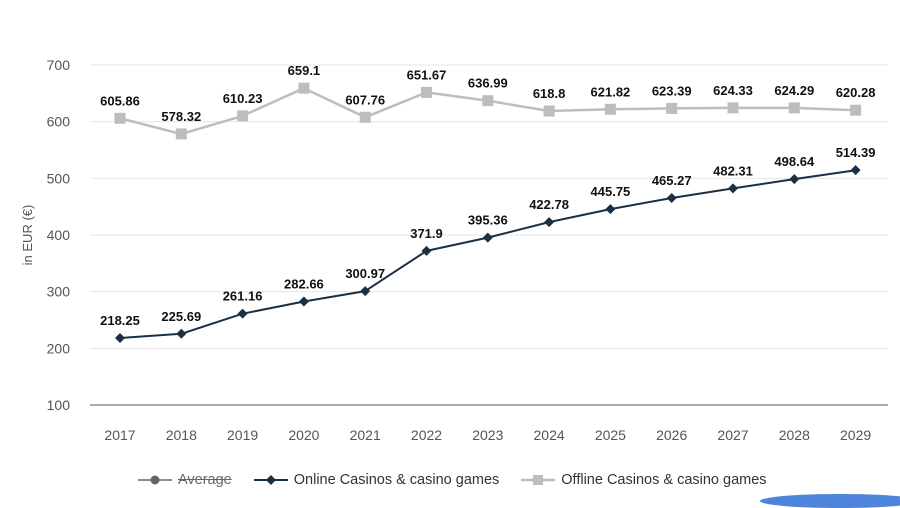 Image resolution: width=900 pixels, height=508 pixels. What do you see at coordinates (672, 90) in the screenshot?
I see `data-label: 623.39` at bounding box center [672, 90].